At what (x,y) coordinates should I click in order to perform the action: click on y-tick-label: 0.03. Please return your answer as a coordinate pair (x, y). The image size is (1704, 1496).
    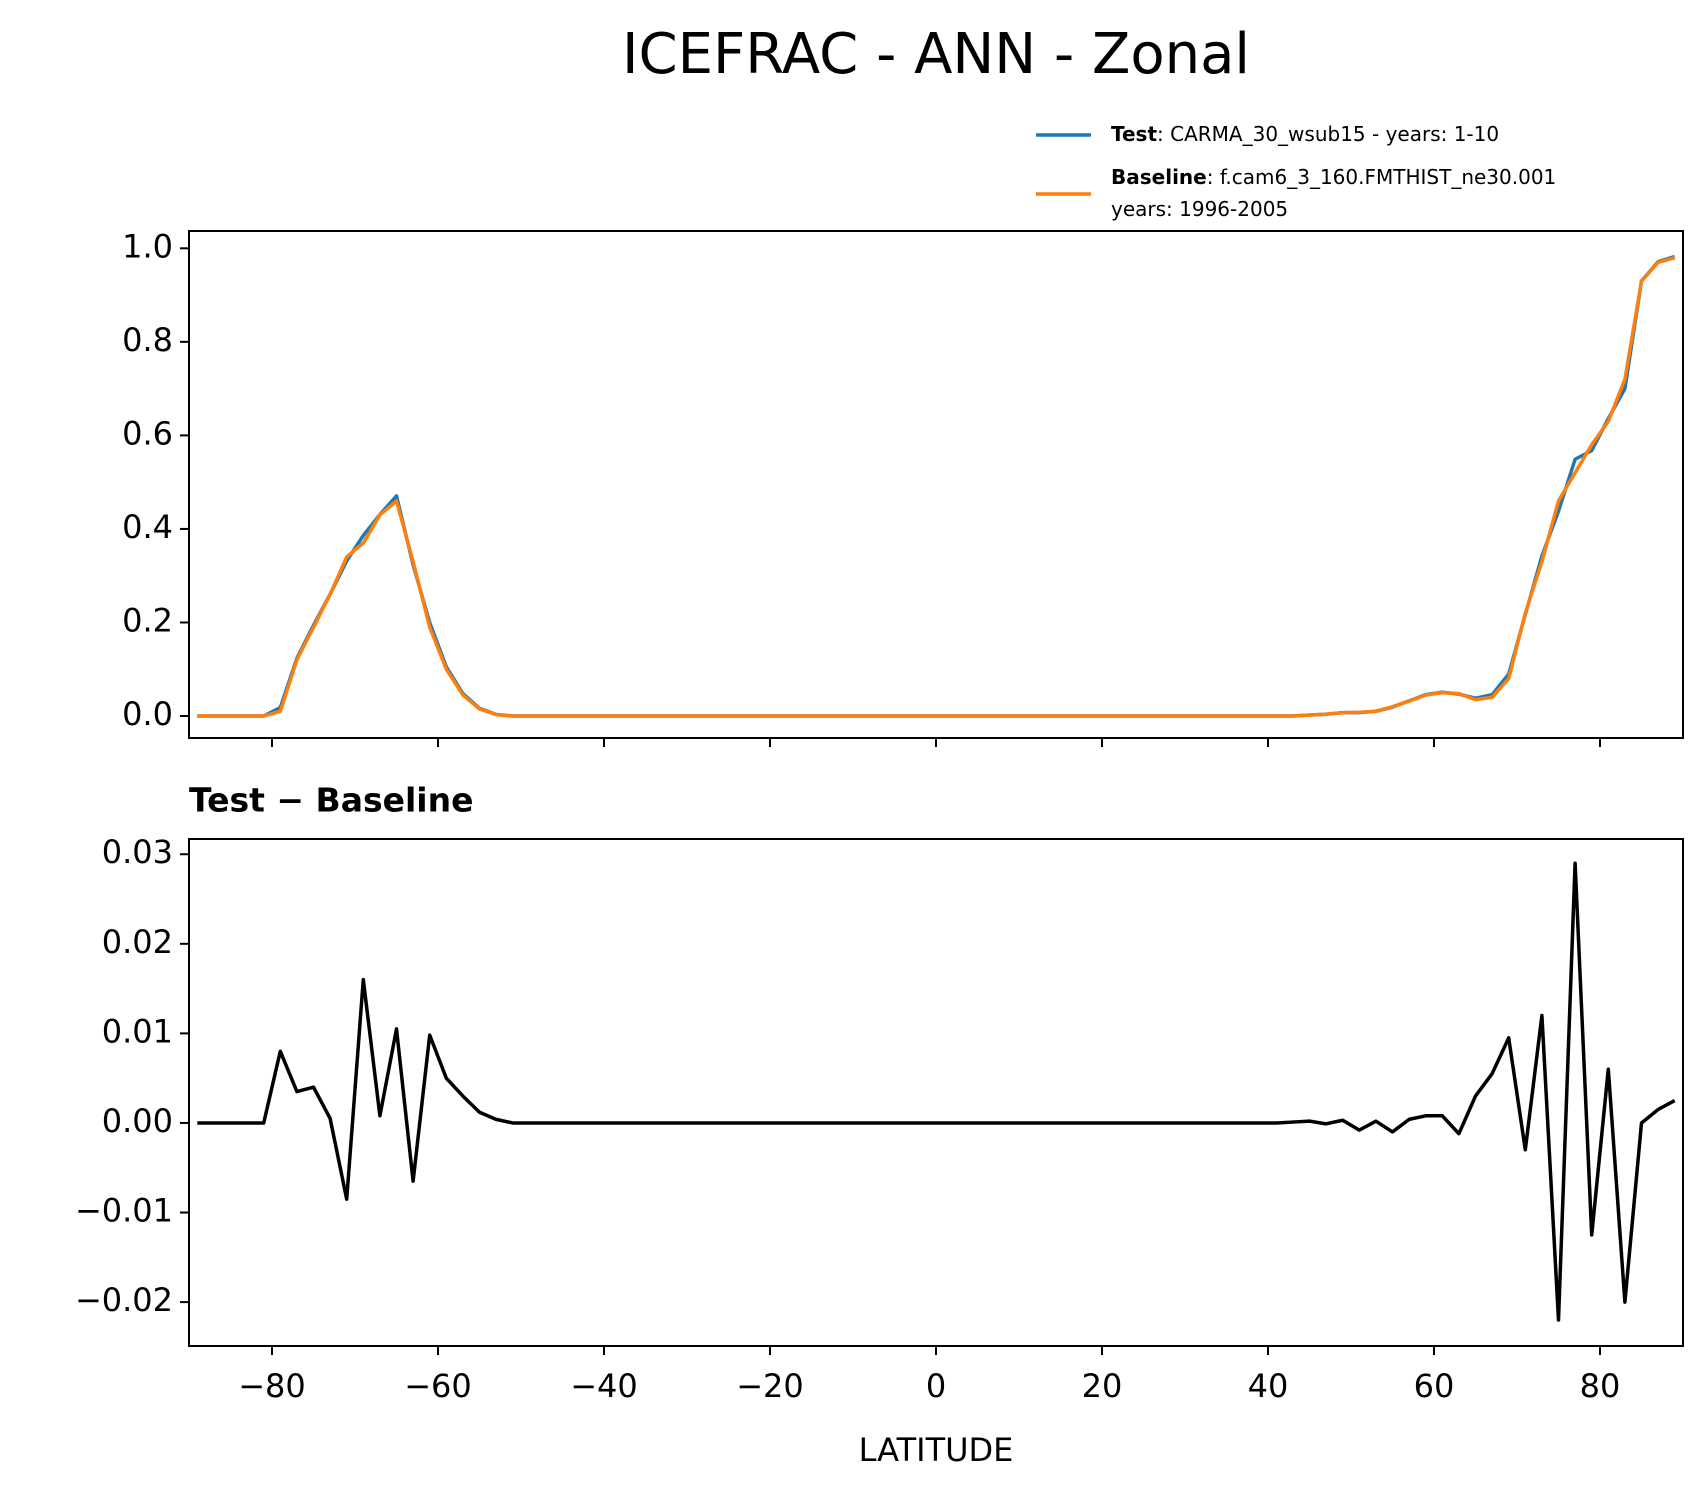
    Looking at the image, I should click on (137, 852).